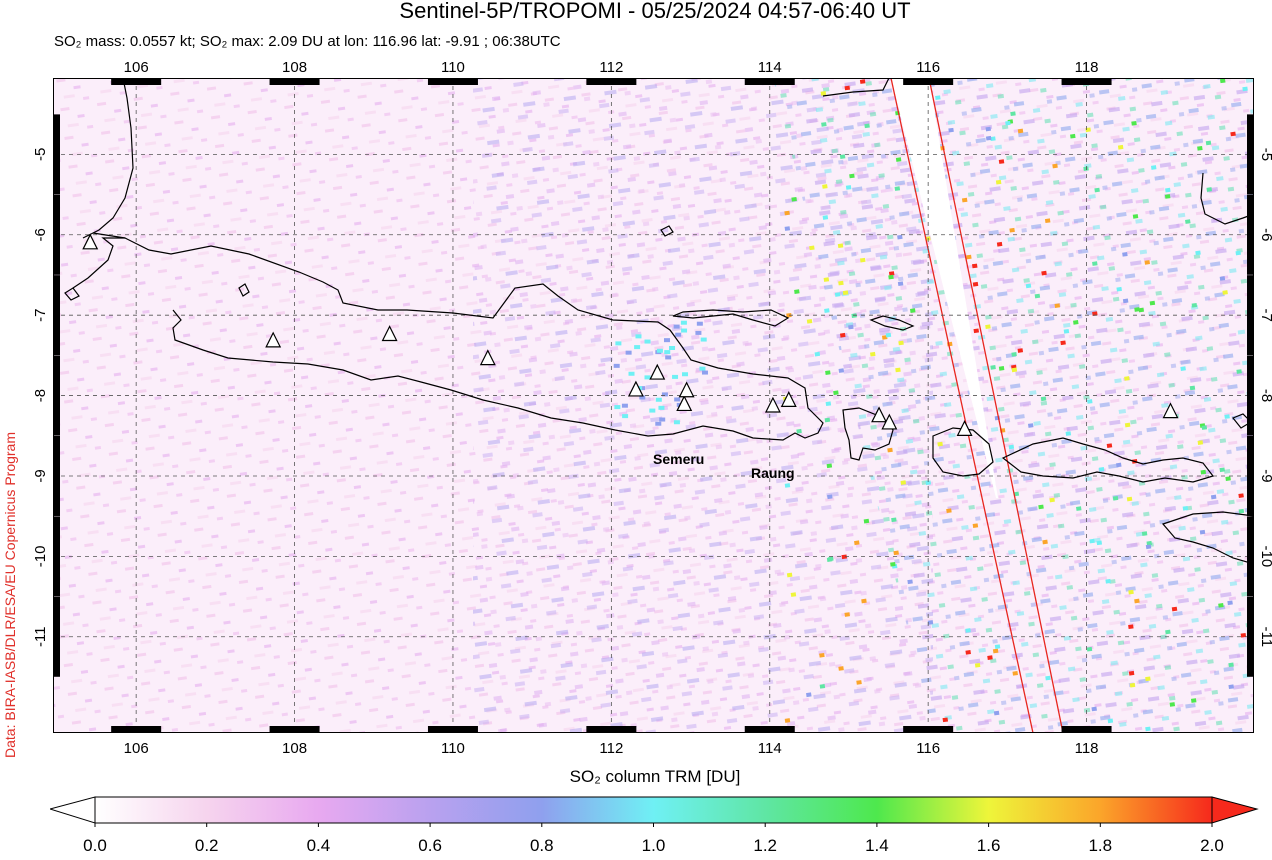  Describe the element at coordinates (731, 318) in the screenshot. I see `coast-madura` at that location.